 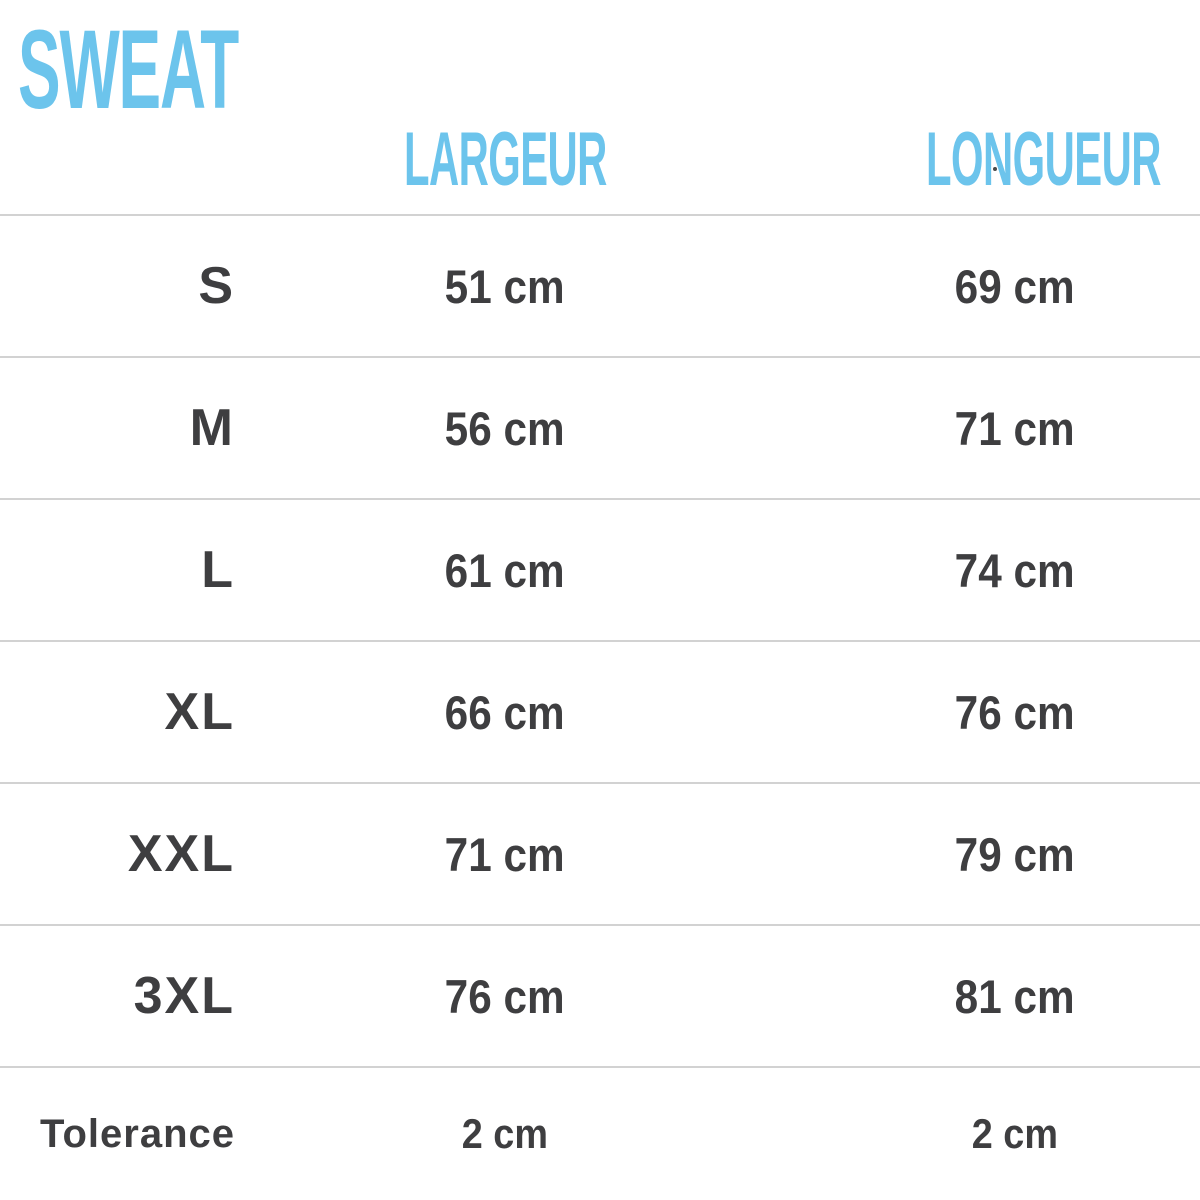 What do you see at coordinates (1015, 286) in the screenshot?
I see `longueur-value: 69 cm` at bounding box center [1015, 286].